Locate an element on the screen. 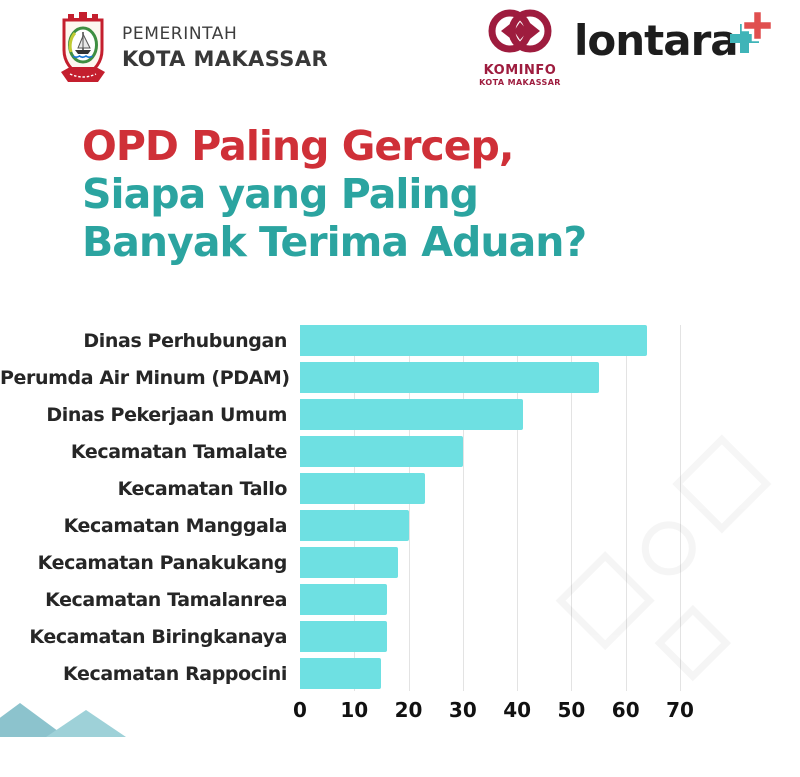  kominfo-subtitle: KOTA MAKASSAR is located at coordinates (520, 82).